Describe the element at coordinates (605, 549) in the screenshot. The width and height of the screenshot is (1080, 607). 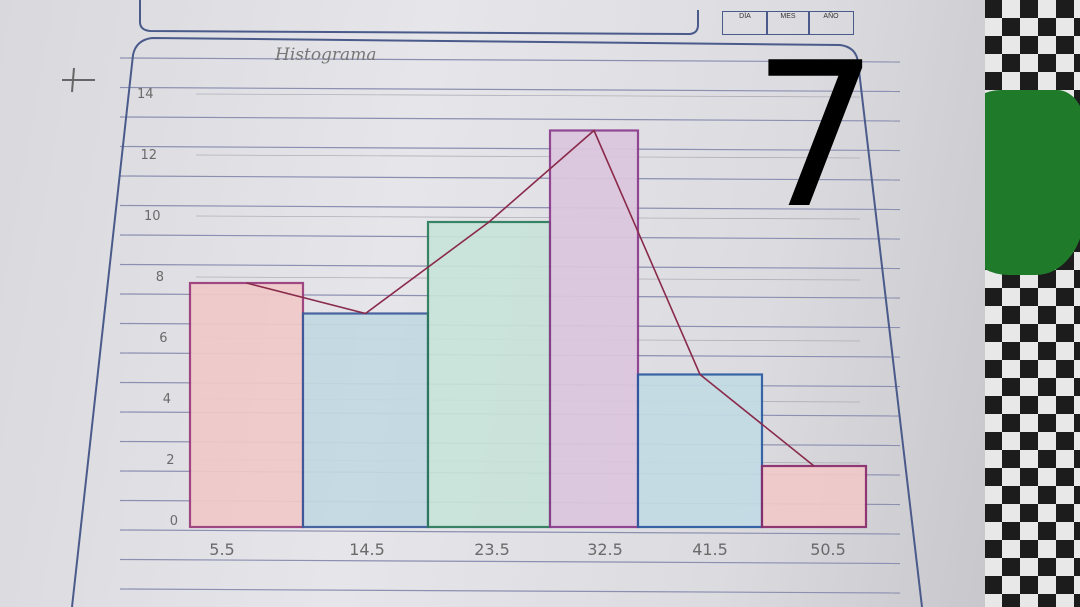
I see `x-tick-label: 32.5` at that location.